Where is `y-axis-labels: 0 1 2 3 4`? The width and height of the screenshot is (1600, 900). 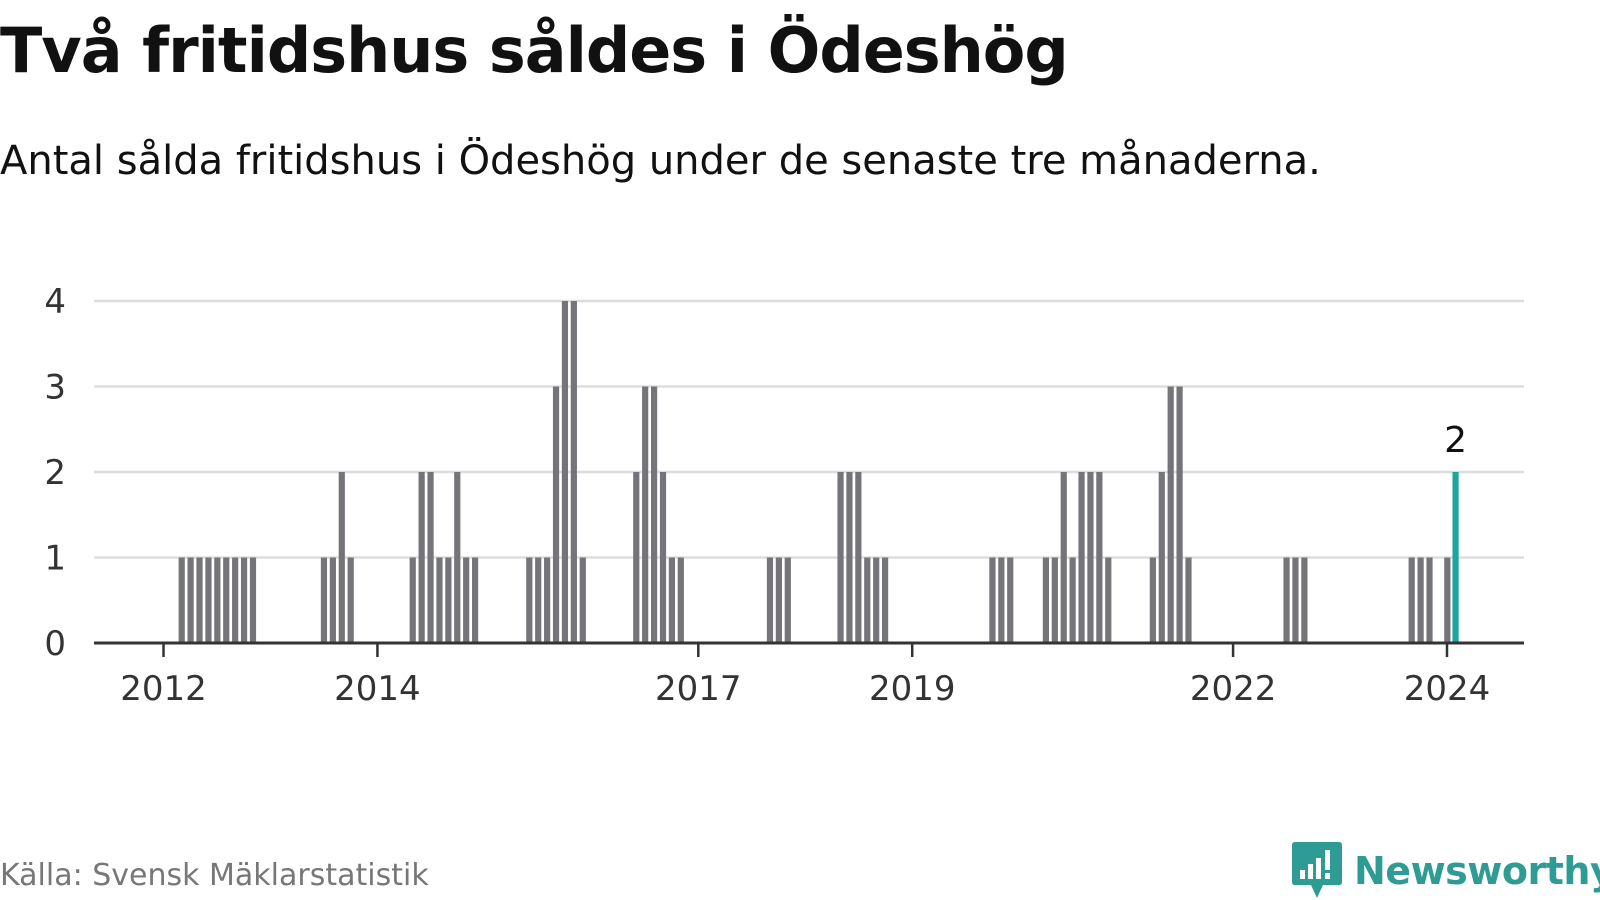
y-axis-labels: 0 1 2 3 4 is located at coordinates (55, 473).